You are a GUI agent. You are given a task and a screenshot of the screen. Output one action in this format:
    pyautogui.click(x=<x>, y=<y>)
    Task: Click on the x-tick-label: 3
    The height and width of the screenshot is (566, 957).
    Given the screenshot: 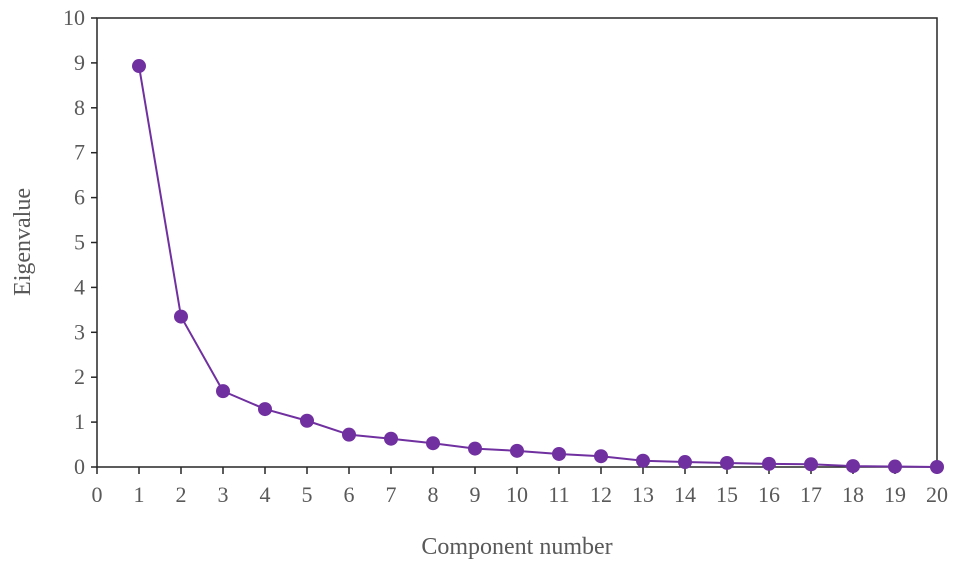 What is the action you would take?
    pyautogui.click(x=223, y=494)
    